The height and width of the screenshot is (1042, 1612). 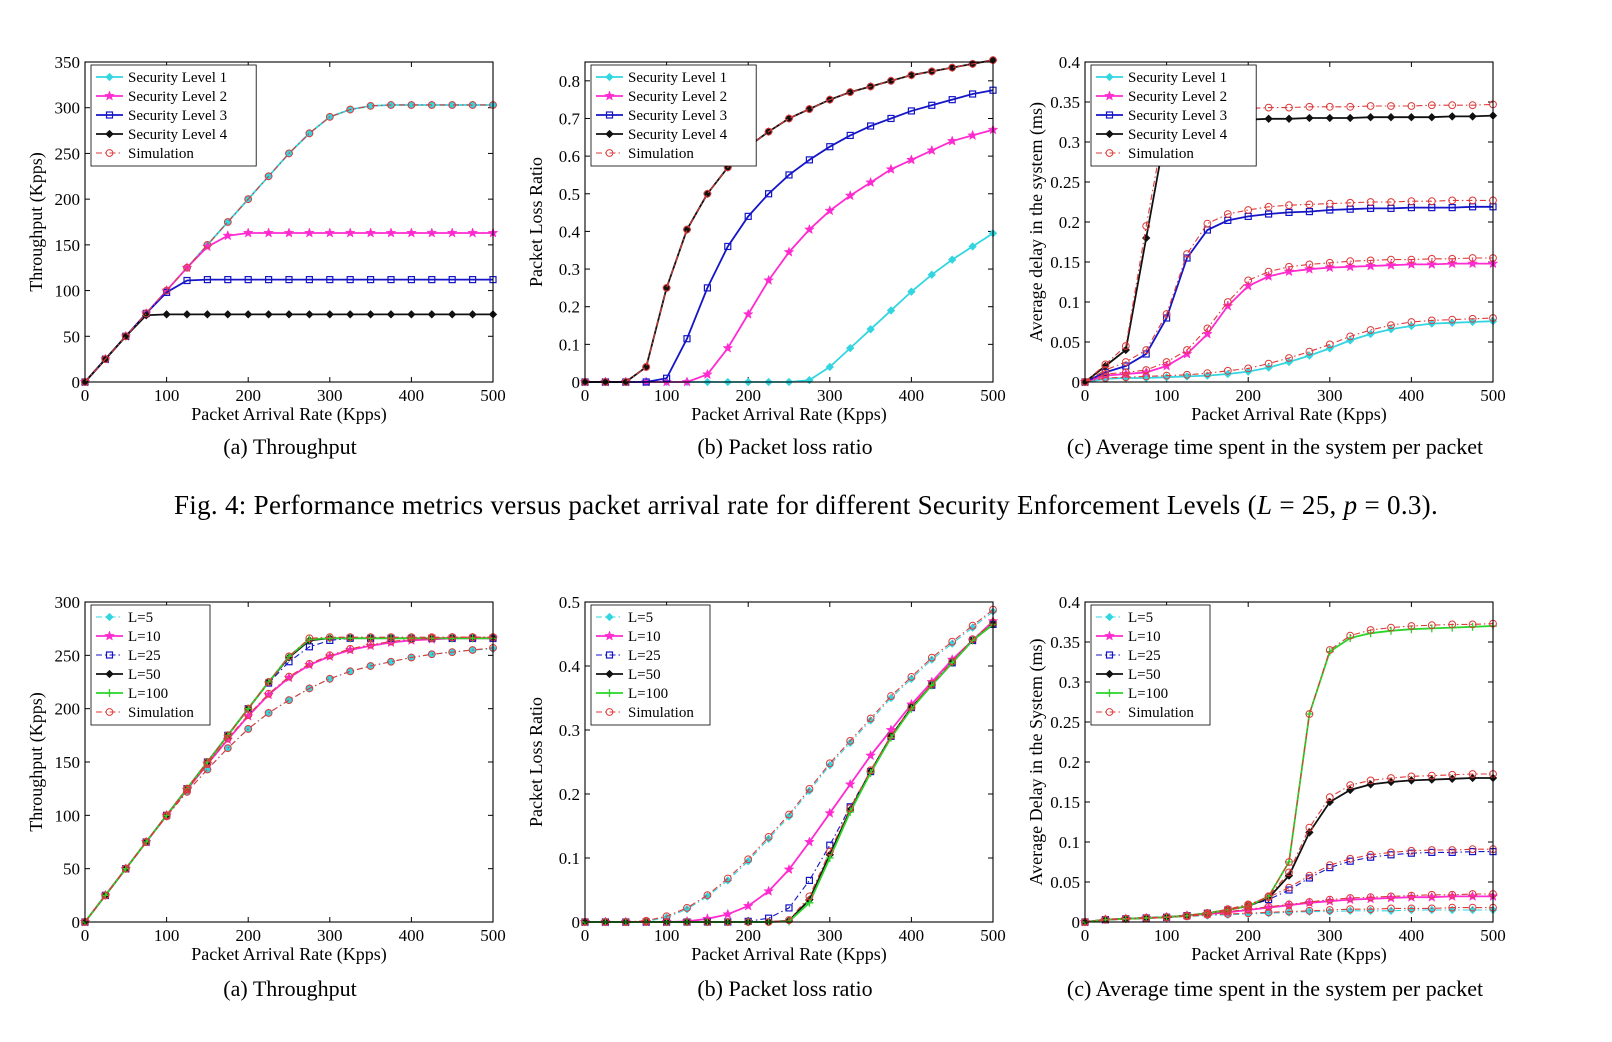 What do you see at coordinates (68, 291) in the screenshot?
I see `y-tick-label: 100` at bounding box center [68, 291].